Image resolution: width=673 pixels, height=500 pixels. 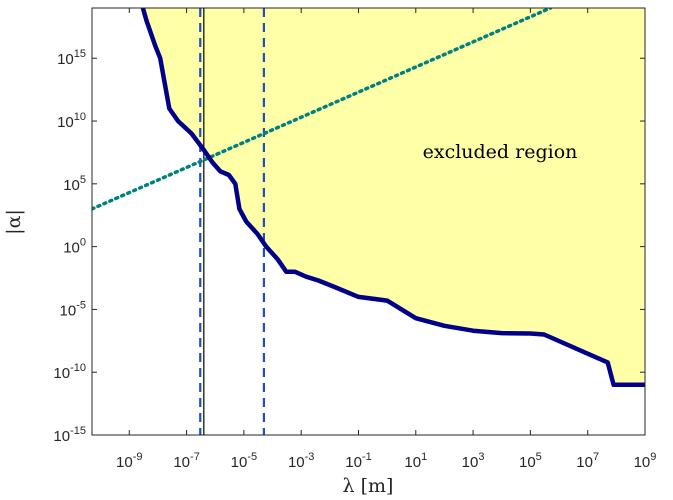 I want to click on x-tick-label: 10⁵, so click(x=530, y=461).